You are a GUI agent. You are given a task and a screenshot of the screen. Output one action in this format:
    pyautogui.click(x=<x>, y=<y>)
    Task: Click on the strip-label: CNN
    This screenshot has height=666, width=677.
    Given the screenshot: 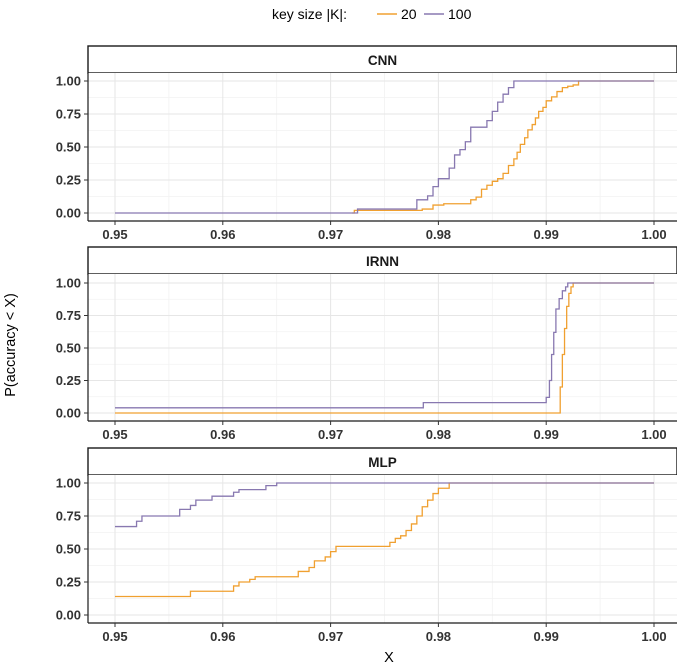 What is the action you would take?
    pyautogui.click(x=382, y=60)
    